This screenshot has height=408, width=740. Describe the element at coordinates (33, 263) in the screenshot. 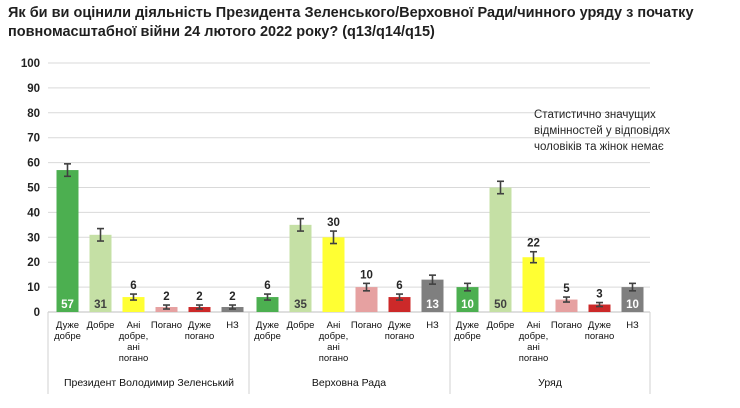

I see `y-tick-label: 20` at that location.